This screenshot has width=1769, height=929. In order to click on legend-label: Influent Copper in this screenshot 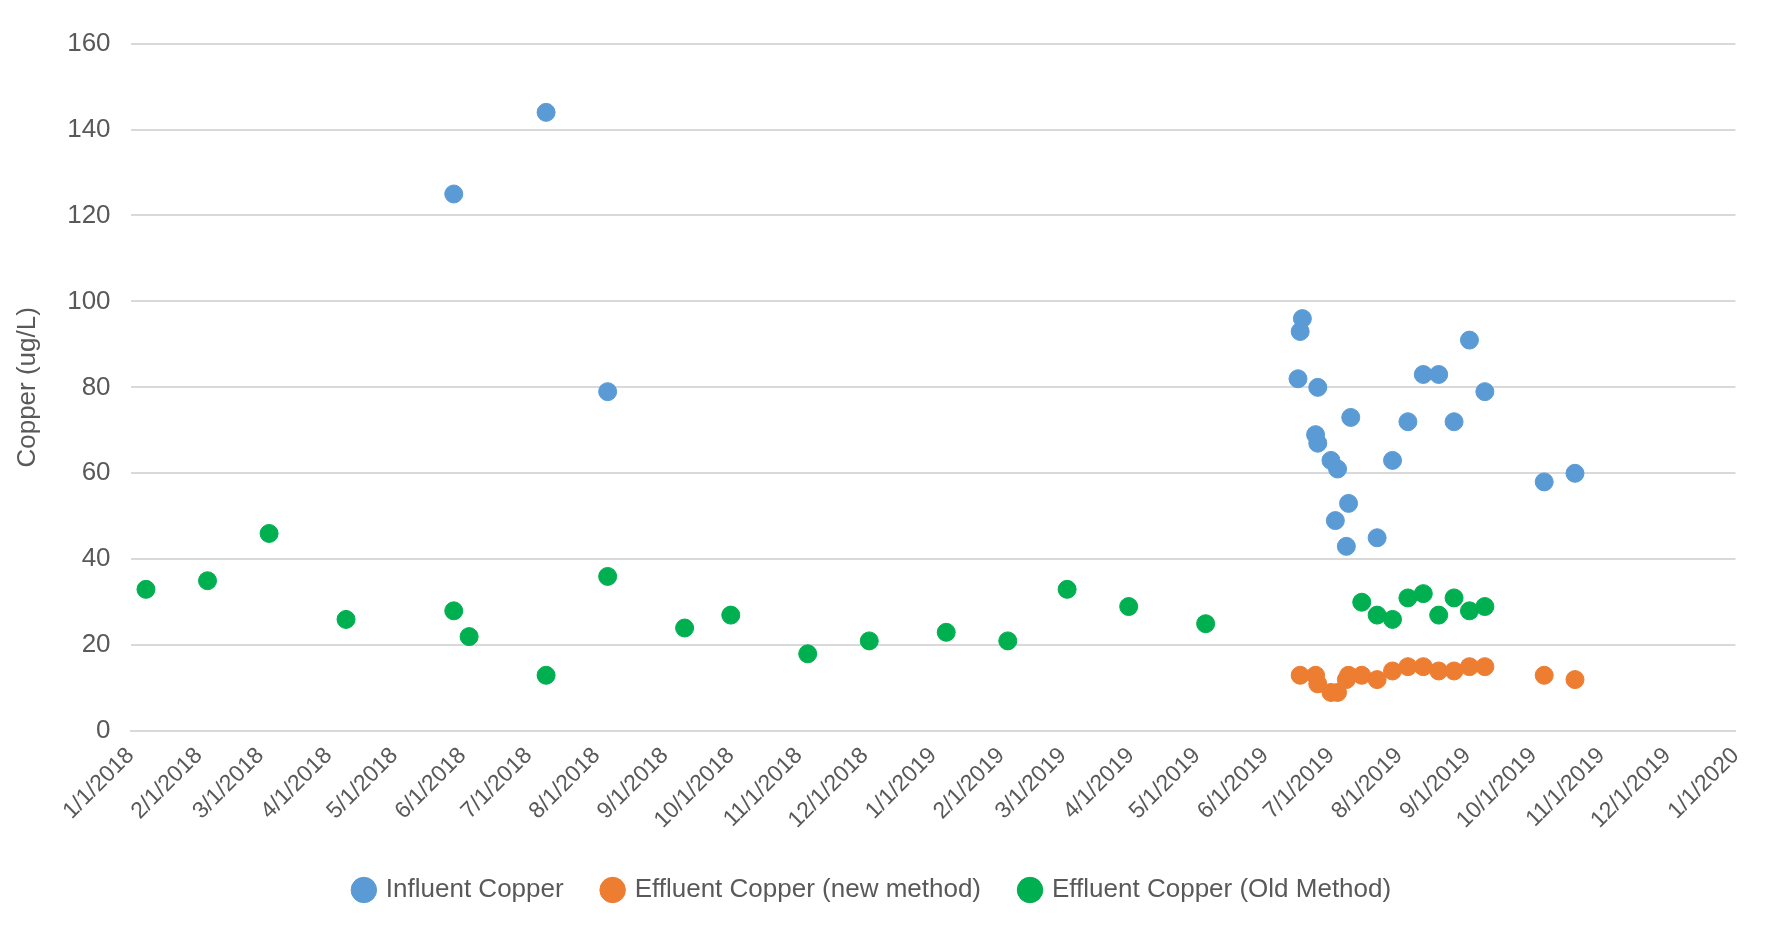, I will do `click(474, 888)`.